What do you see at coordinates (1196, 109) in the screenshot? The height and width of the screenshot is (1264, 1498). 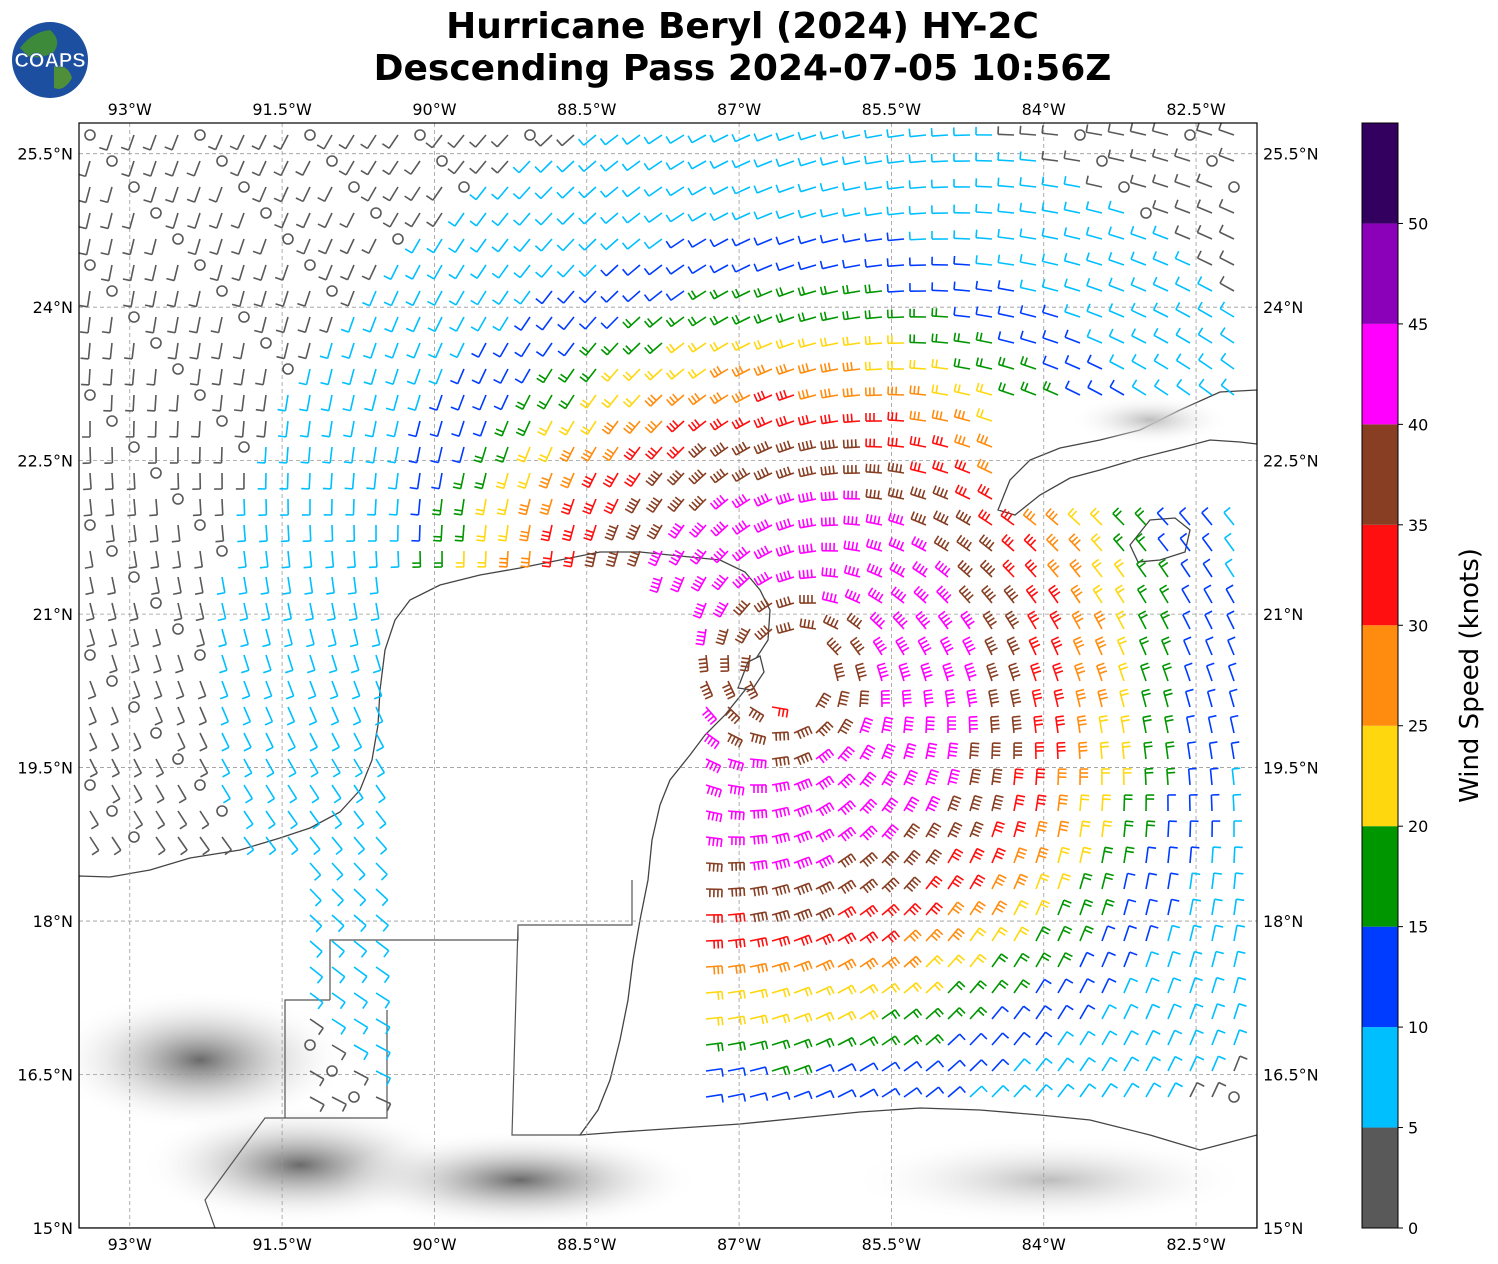 I see `lon-tick-label-top: 82.5°W` at bounding box center [1196, 109].